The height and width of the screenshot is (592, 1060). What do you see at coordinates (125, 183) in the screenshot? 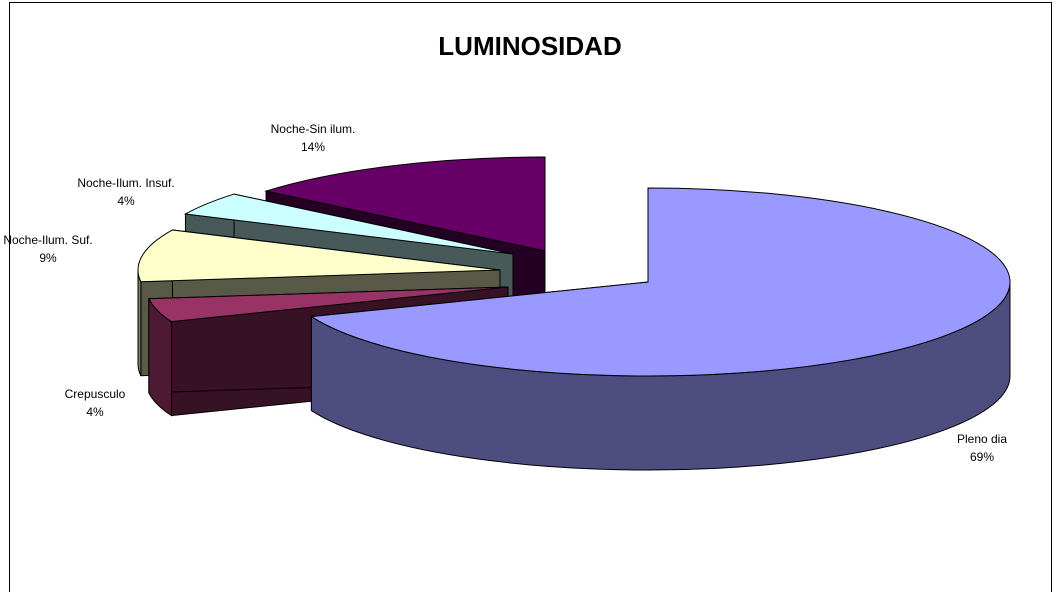
I see `slice-label: Noche-Ilum. Insuf.` at bounding box center [125, 183].